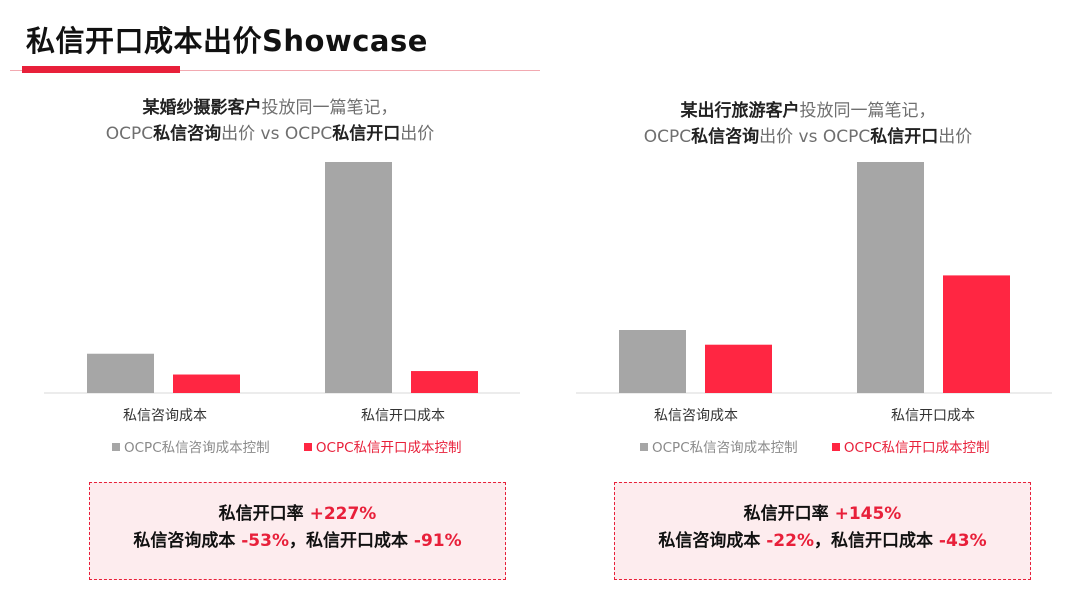 This screenshot has width=1080, height=604. What do you see at coordinates (933, 416) in the screenshot?
I see `chart-2-category-label: 私信开口成本` at bounding box center [933, 416].